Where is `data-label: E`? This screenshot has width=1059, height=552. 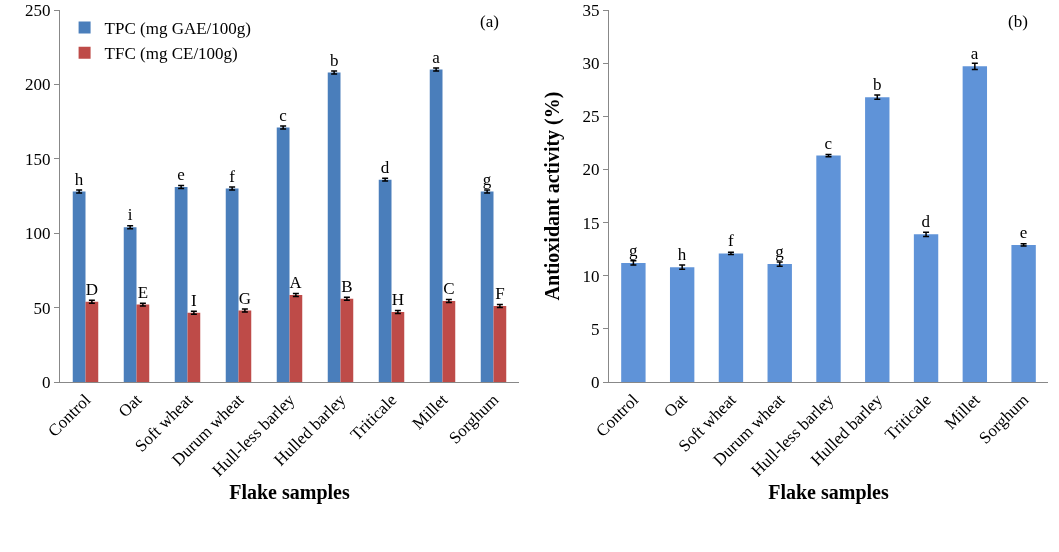
data-label: E is located at coordinates (143, 292).